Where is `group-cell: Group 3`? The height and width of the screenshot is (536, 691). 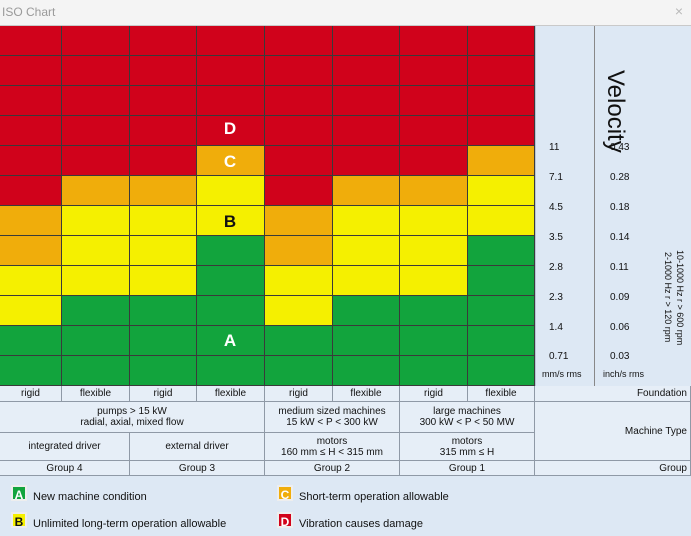
group-cell: Group 3 is located at coordinates (197, 468).